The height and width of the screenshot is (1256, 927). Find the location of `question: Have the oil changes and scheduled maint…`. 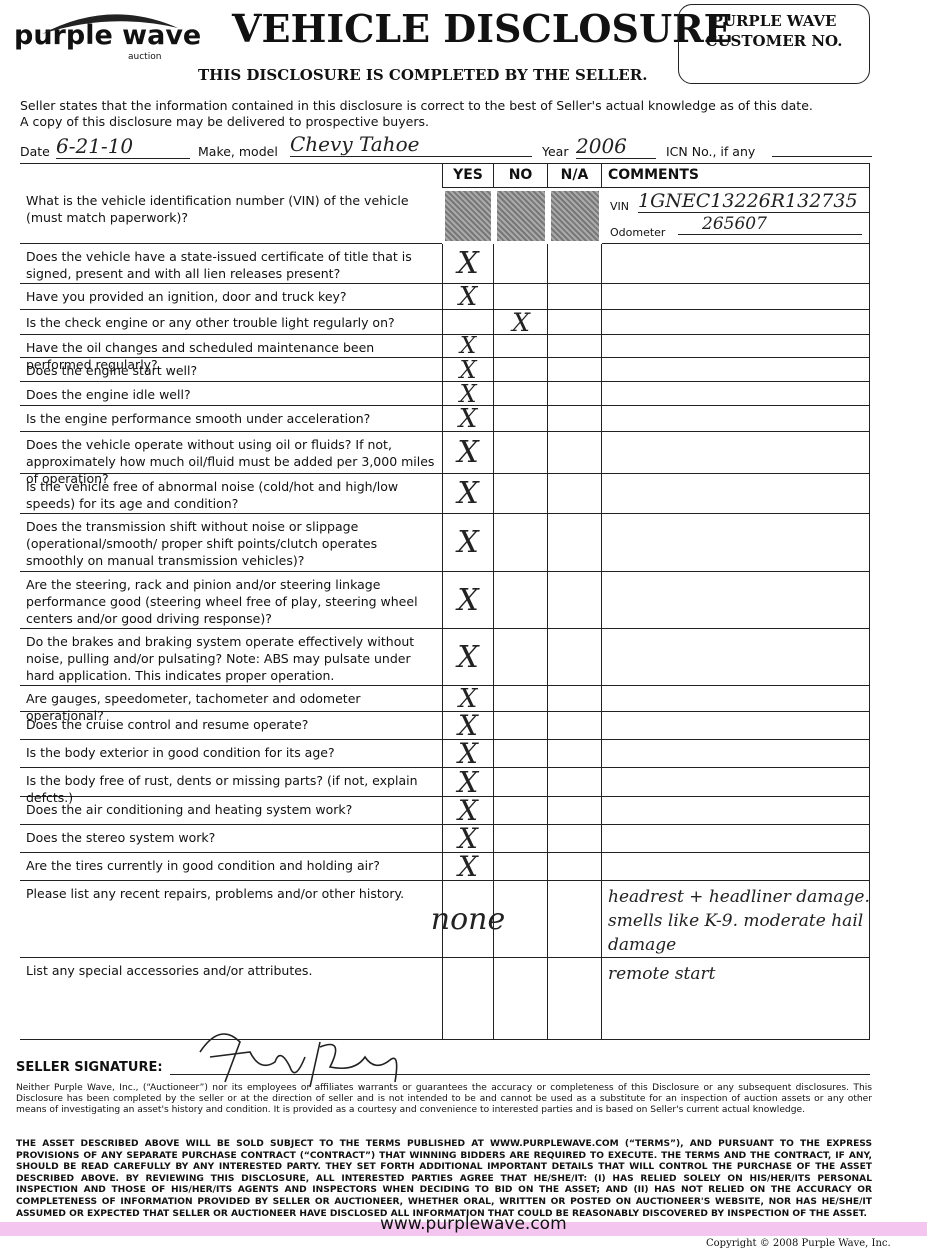

question: Have the oil changes and scheduled maint… is located at coordinates (231, 353).